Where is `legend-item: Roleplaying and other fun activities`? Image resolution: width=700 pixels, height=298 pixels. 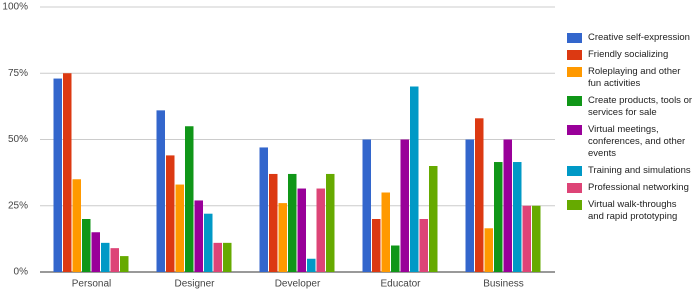 legend-item: Roleplaying and other fun activities is located at coordinates (631, 78).